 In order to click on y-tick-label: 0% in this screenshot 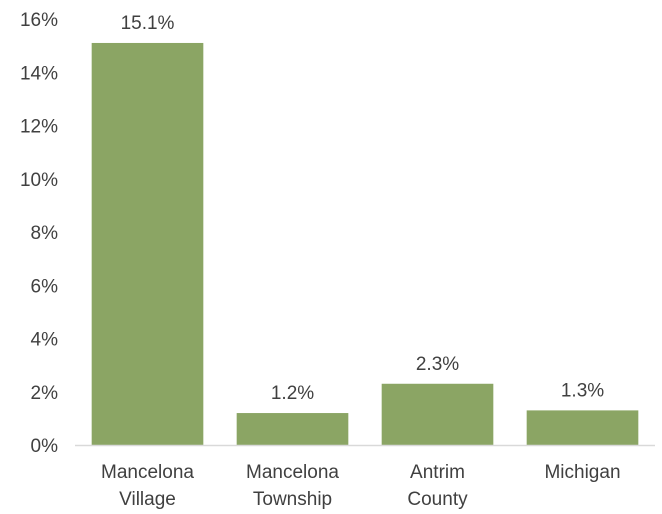, I will do `click(45, 446)`.